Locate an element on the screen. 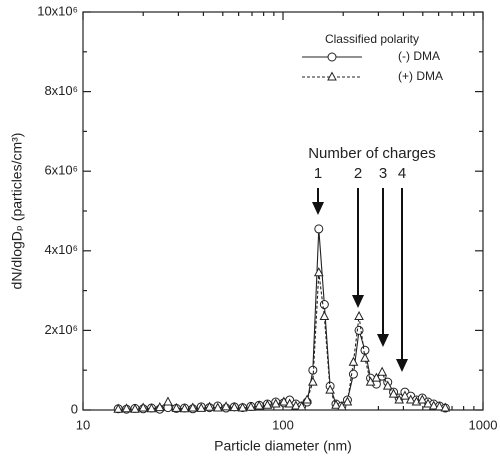  y-tick-label: 4x10⁶ is located at coordinates (61, 249).